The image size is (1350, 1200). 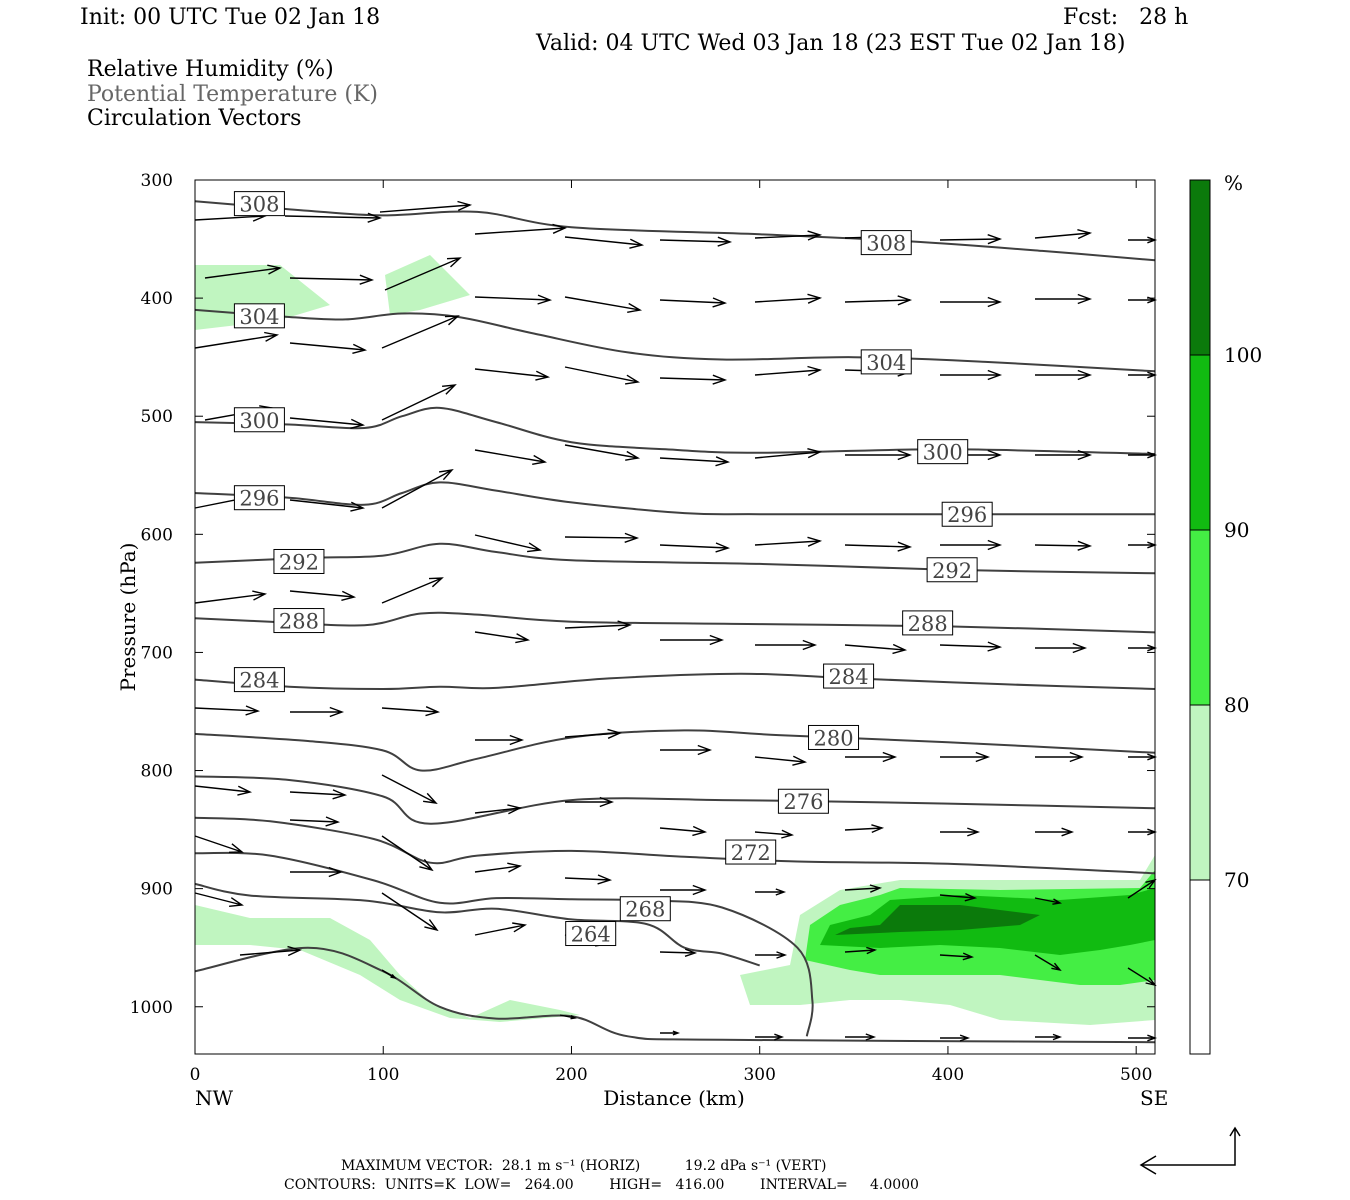 I want to click on theta-label-264: 264, so click(x=591, y=935).